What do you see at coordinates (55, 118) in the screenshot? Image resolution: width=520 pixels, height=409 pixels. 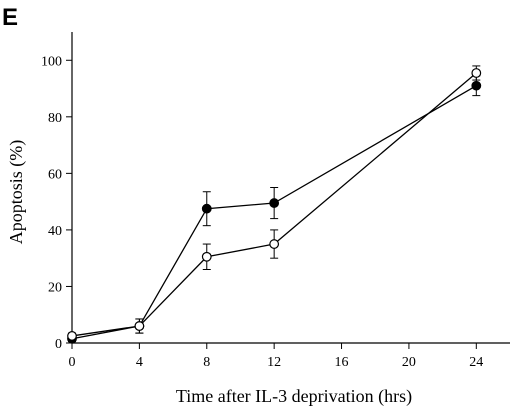 I see `y-tick-label: 80` at bounding box center [55, 118].